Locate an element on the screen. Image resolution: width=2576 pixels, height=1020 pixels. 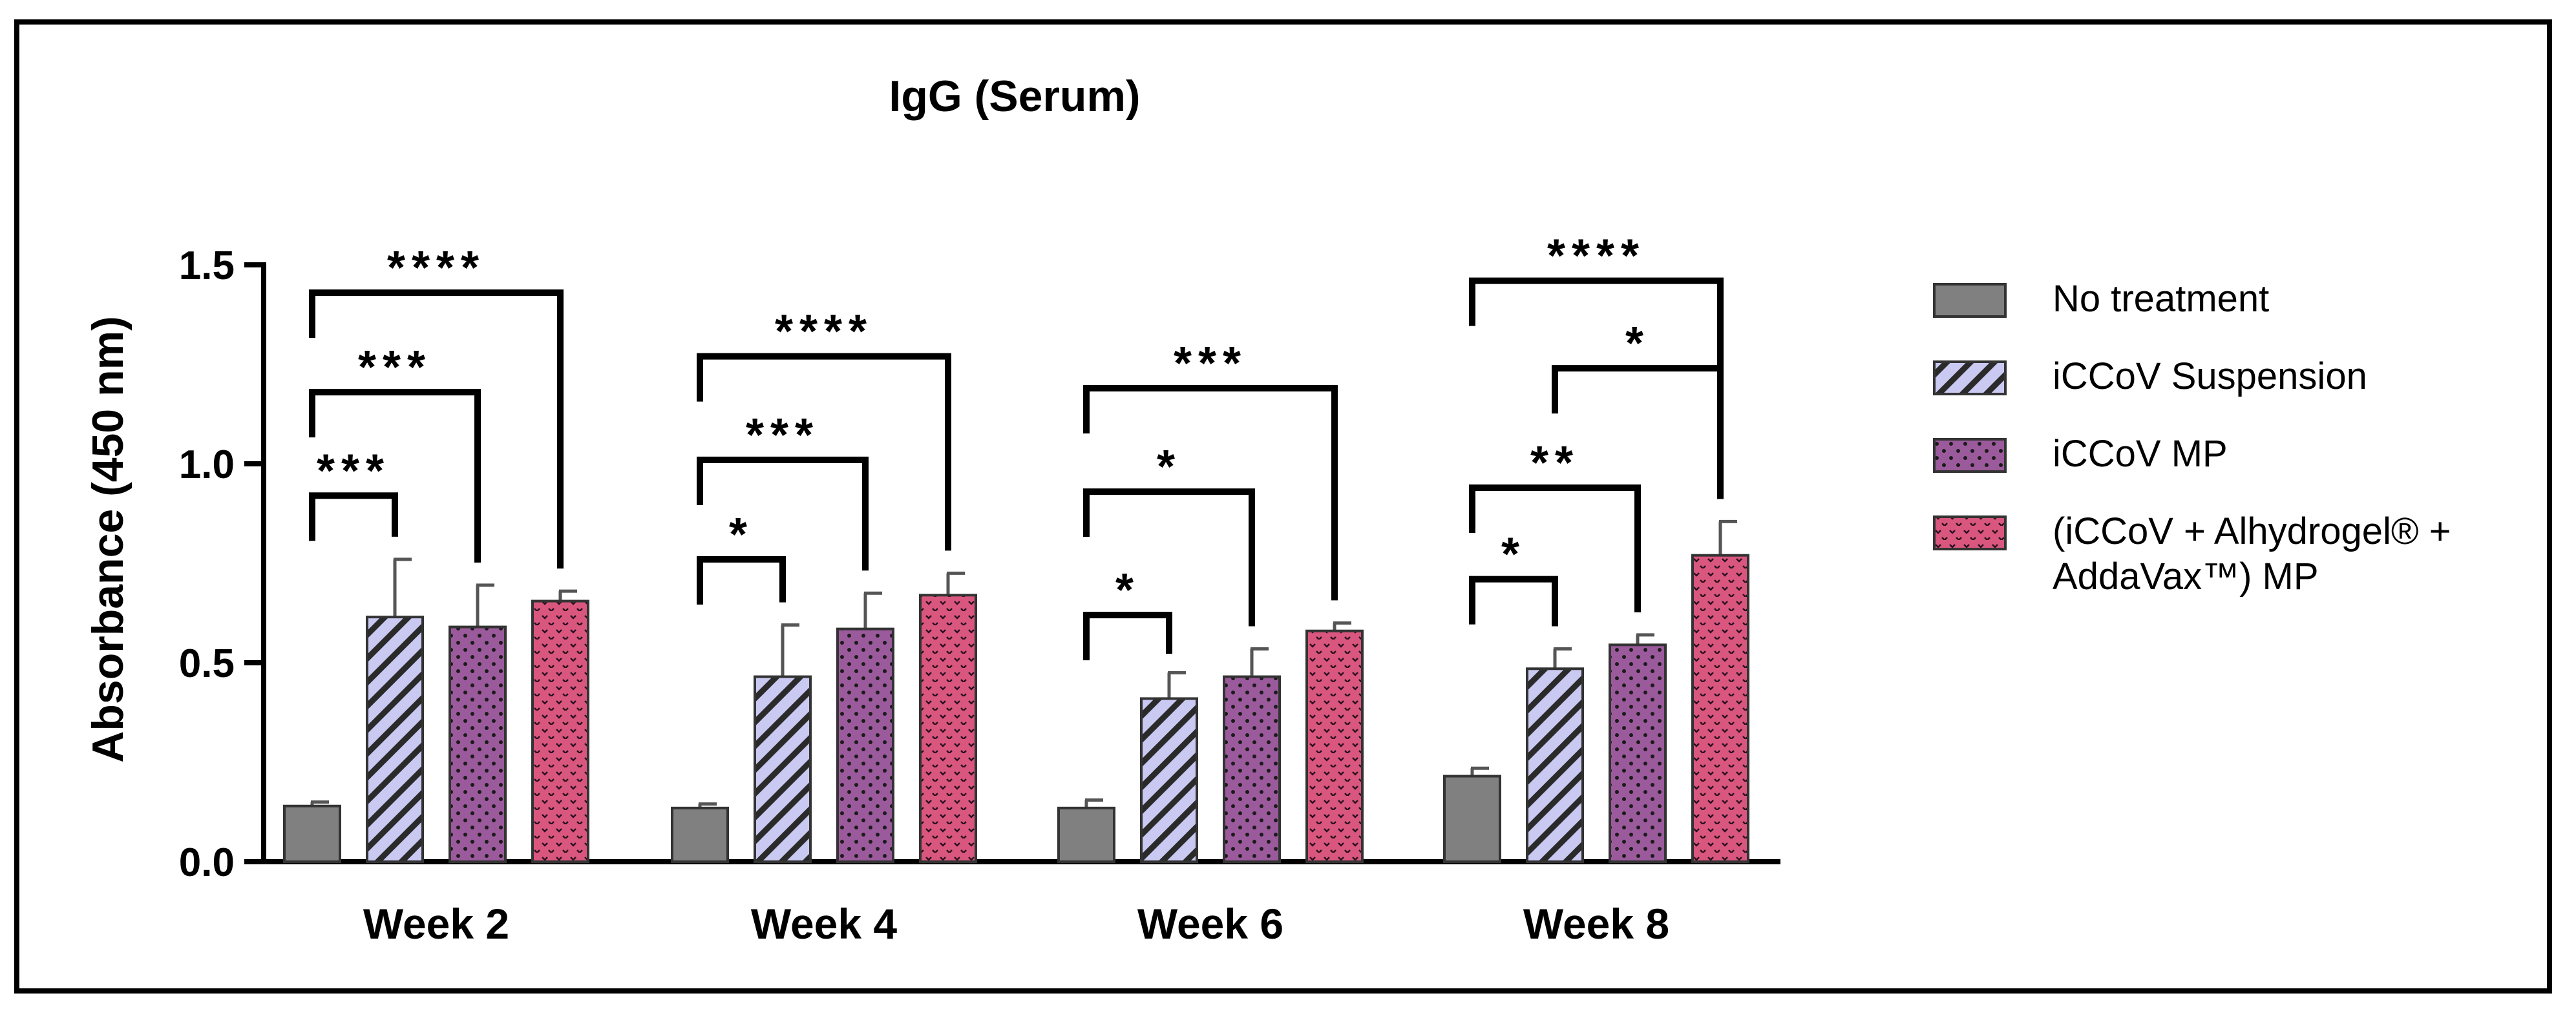
chart-title: IgG (Serum) is located at coordinates (1014, 97).